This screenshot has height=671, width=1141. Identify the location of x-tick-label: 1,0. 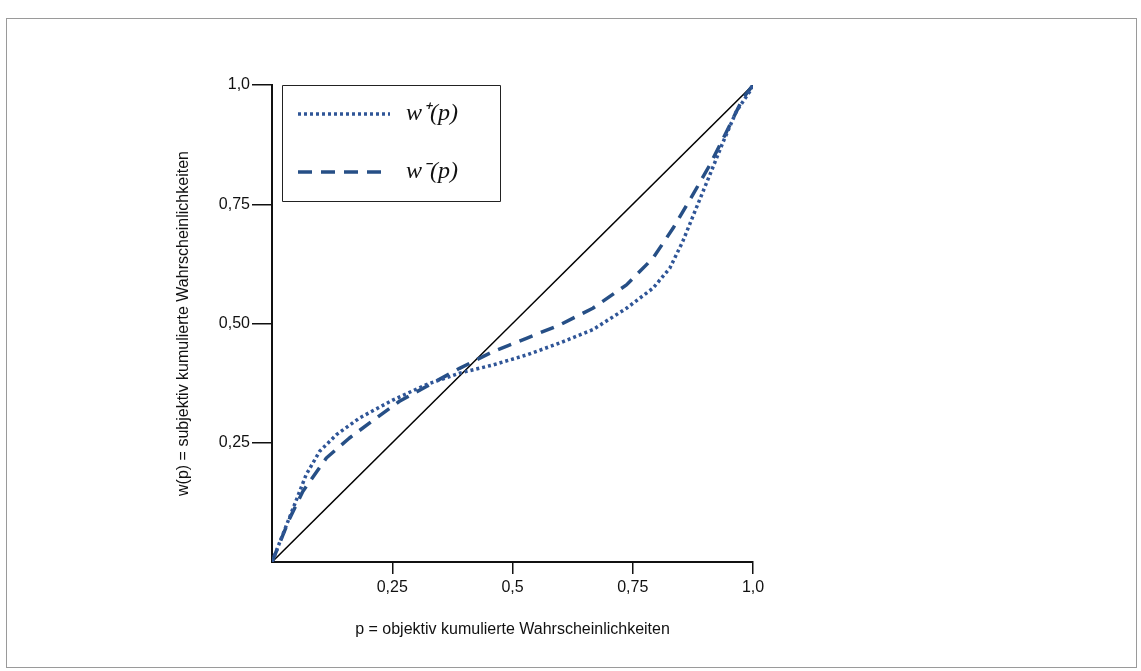
(753, 587).